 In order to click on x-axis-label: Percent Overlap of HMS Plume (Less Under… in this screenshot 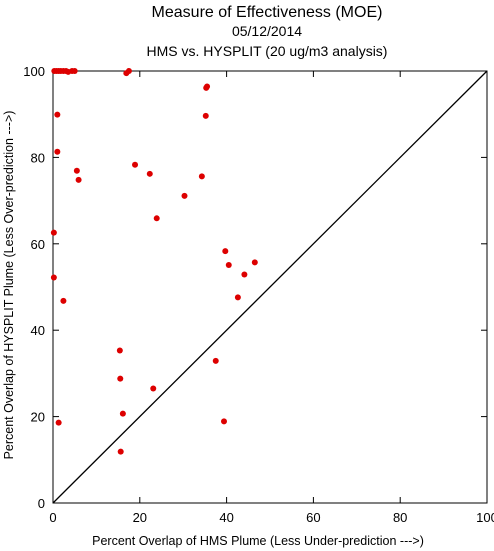, I will do `click(258, 541)`.